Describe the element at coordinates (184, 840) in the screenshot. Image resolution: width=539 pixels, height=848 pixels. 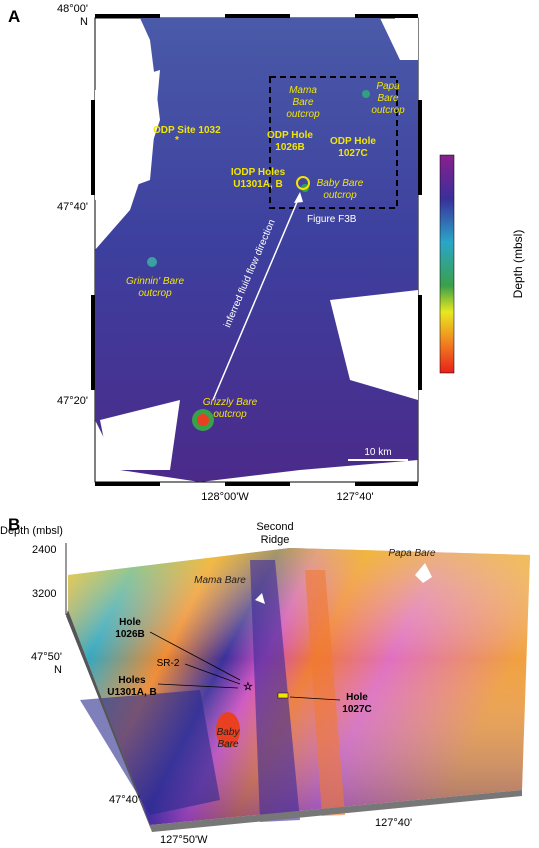
I see `lon-label: 127°50'W` at that location.